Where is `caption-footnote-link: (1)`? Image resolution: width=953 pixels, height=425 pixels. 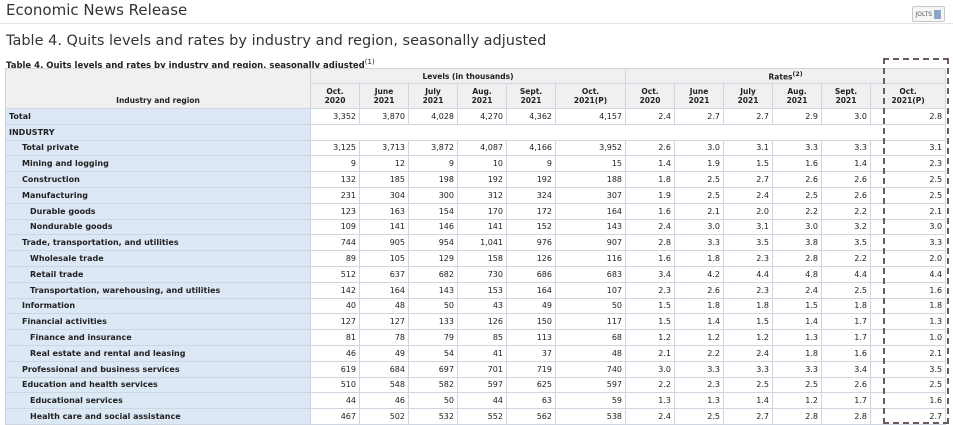
caption-footnote-link: (1) is located at coordinates (369, 62).